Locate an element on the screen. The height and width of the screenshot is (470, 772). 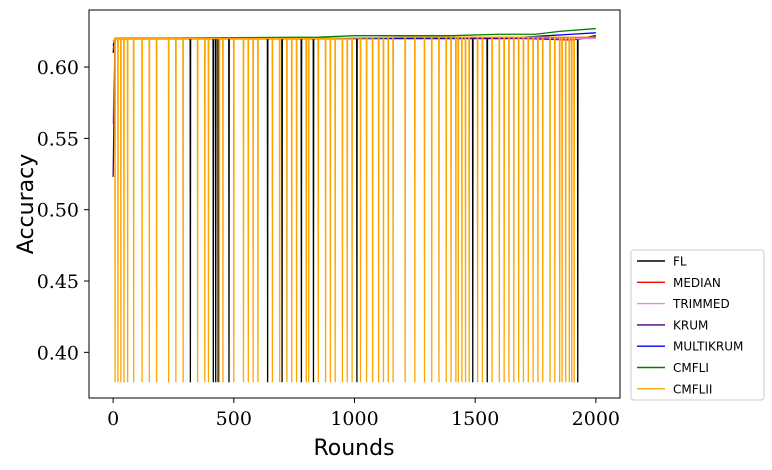
y-tick-label: 0.50 is located at coordinates (58, 211).